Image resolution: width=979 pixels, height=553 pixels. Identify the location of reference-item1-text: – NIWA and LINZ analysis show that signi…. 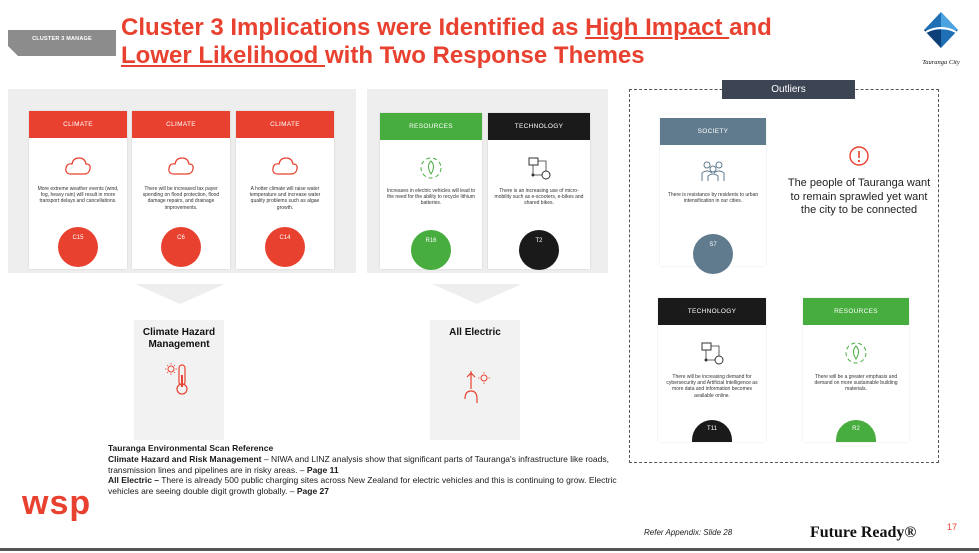
(358, 464).